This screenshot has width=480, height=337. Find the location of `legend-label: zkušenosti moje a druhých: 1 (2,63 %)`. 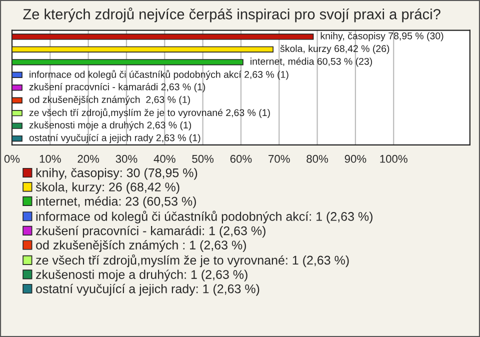

legend-label: zkušenosti moje a druhých: 1 (2,63 %) is located at coordinates (142, 276).